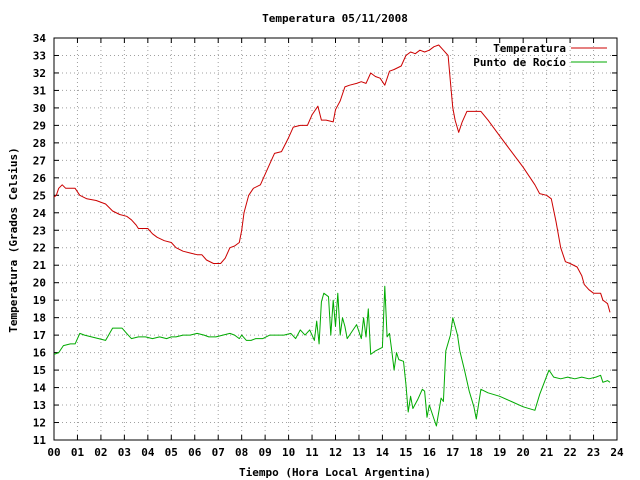 Image resolution: width=640 pixels, height=480 pixels. Describe the element at coordinates (335, 472) in the screenshot. I see `x-axis-label: Tiempo (Hora Local Argentina)` at that location.